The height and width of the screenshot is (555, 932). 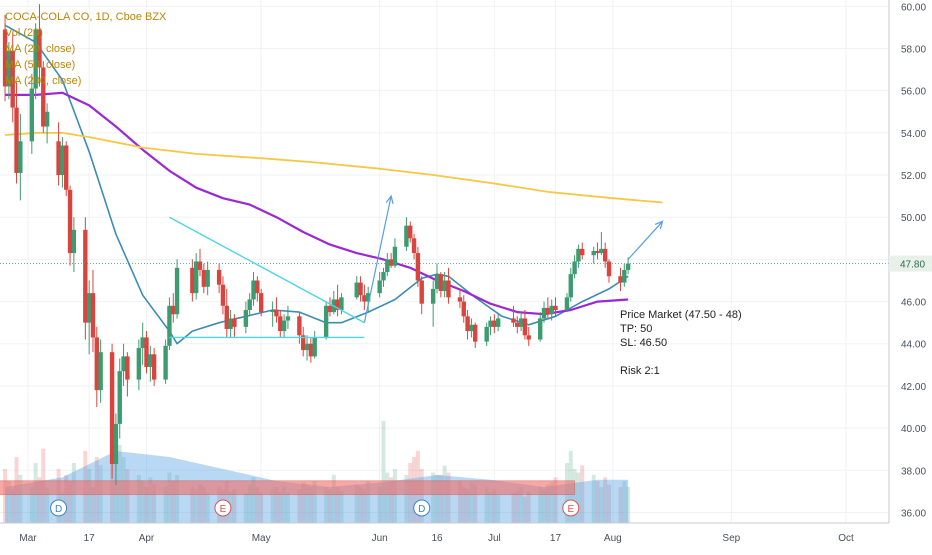 What do you see at coordinates (444, 533) in the screenshot?
I see `time-axis: Mar 17 Apr May Jun 16 Jul 17 Aug Sep Oct` at bounding box center [444, 533].